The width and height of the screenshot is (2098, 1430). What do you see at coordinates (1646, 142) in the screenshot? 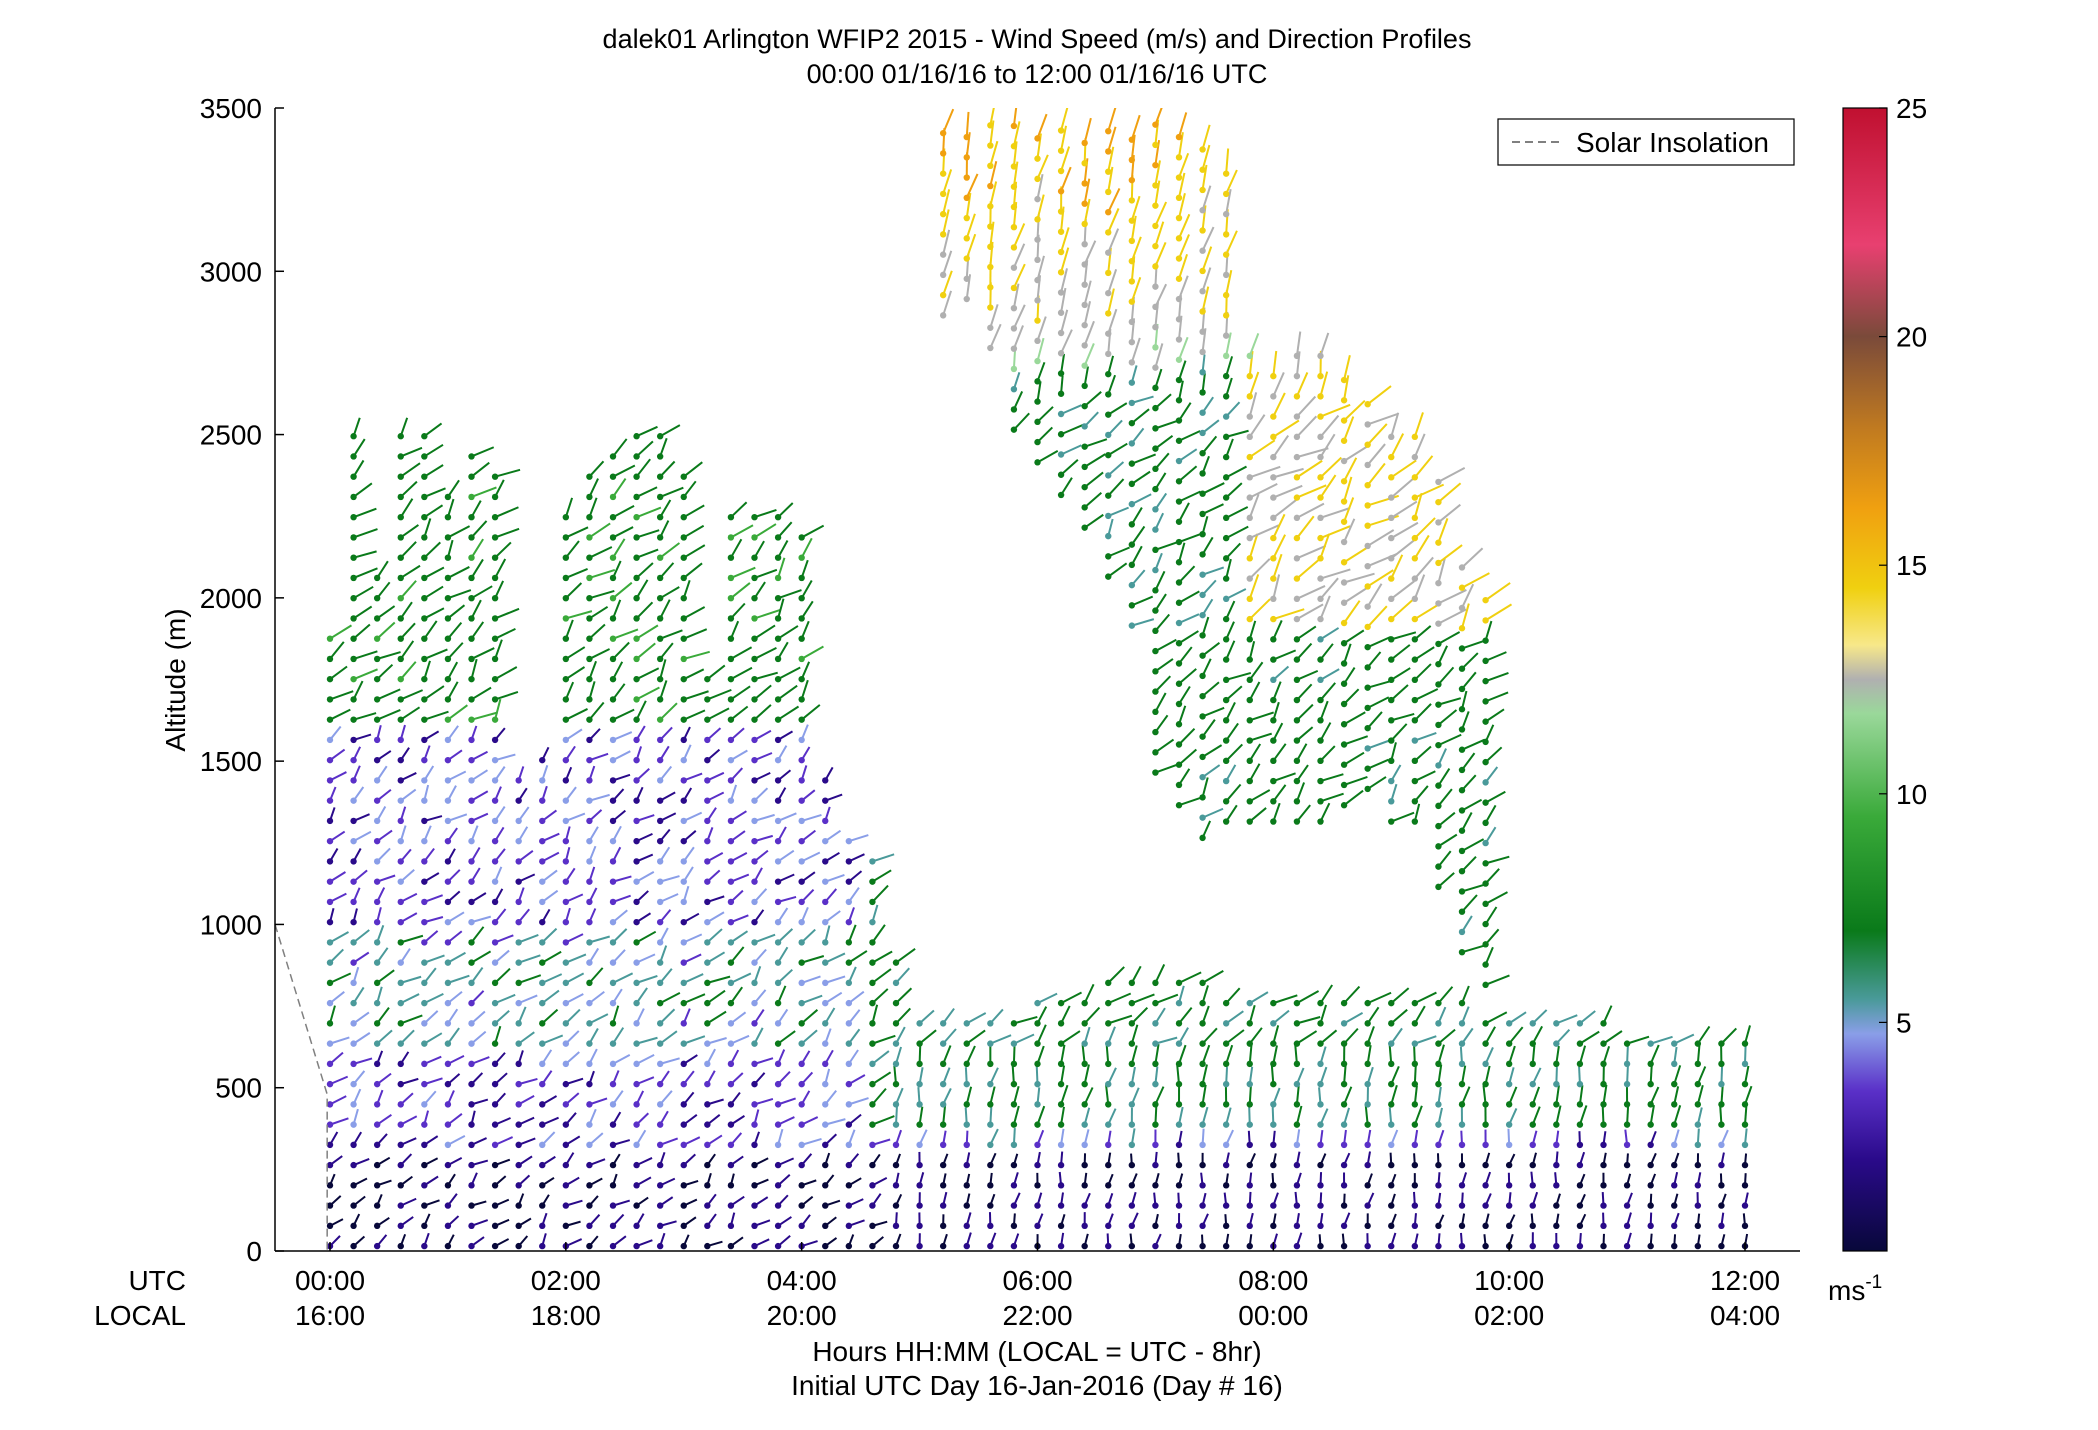
I see `legend: Solar Insolation` at bounding box center [1646, 142].